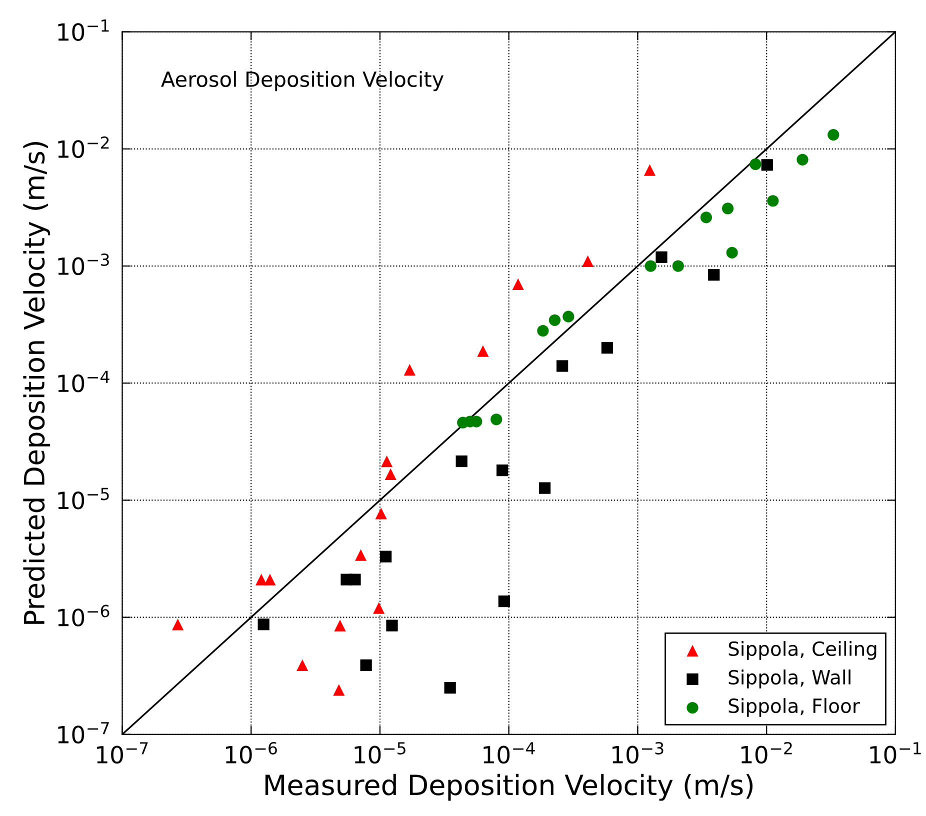 This screenshot has width=926, height=816. What do you see at coordinates (509, 787) in the screenshot?
I see `x-axis-title: Measured Deposition Velocity (m/s)` at bounding box center [509, 787].